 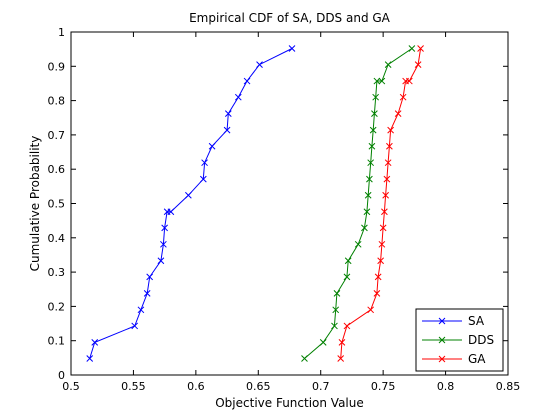 I want to click on x-tick-label: 0.7, so click(x=321, y=386).